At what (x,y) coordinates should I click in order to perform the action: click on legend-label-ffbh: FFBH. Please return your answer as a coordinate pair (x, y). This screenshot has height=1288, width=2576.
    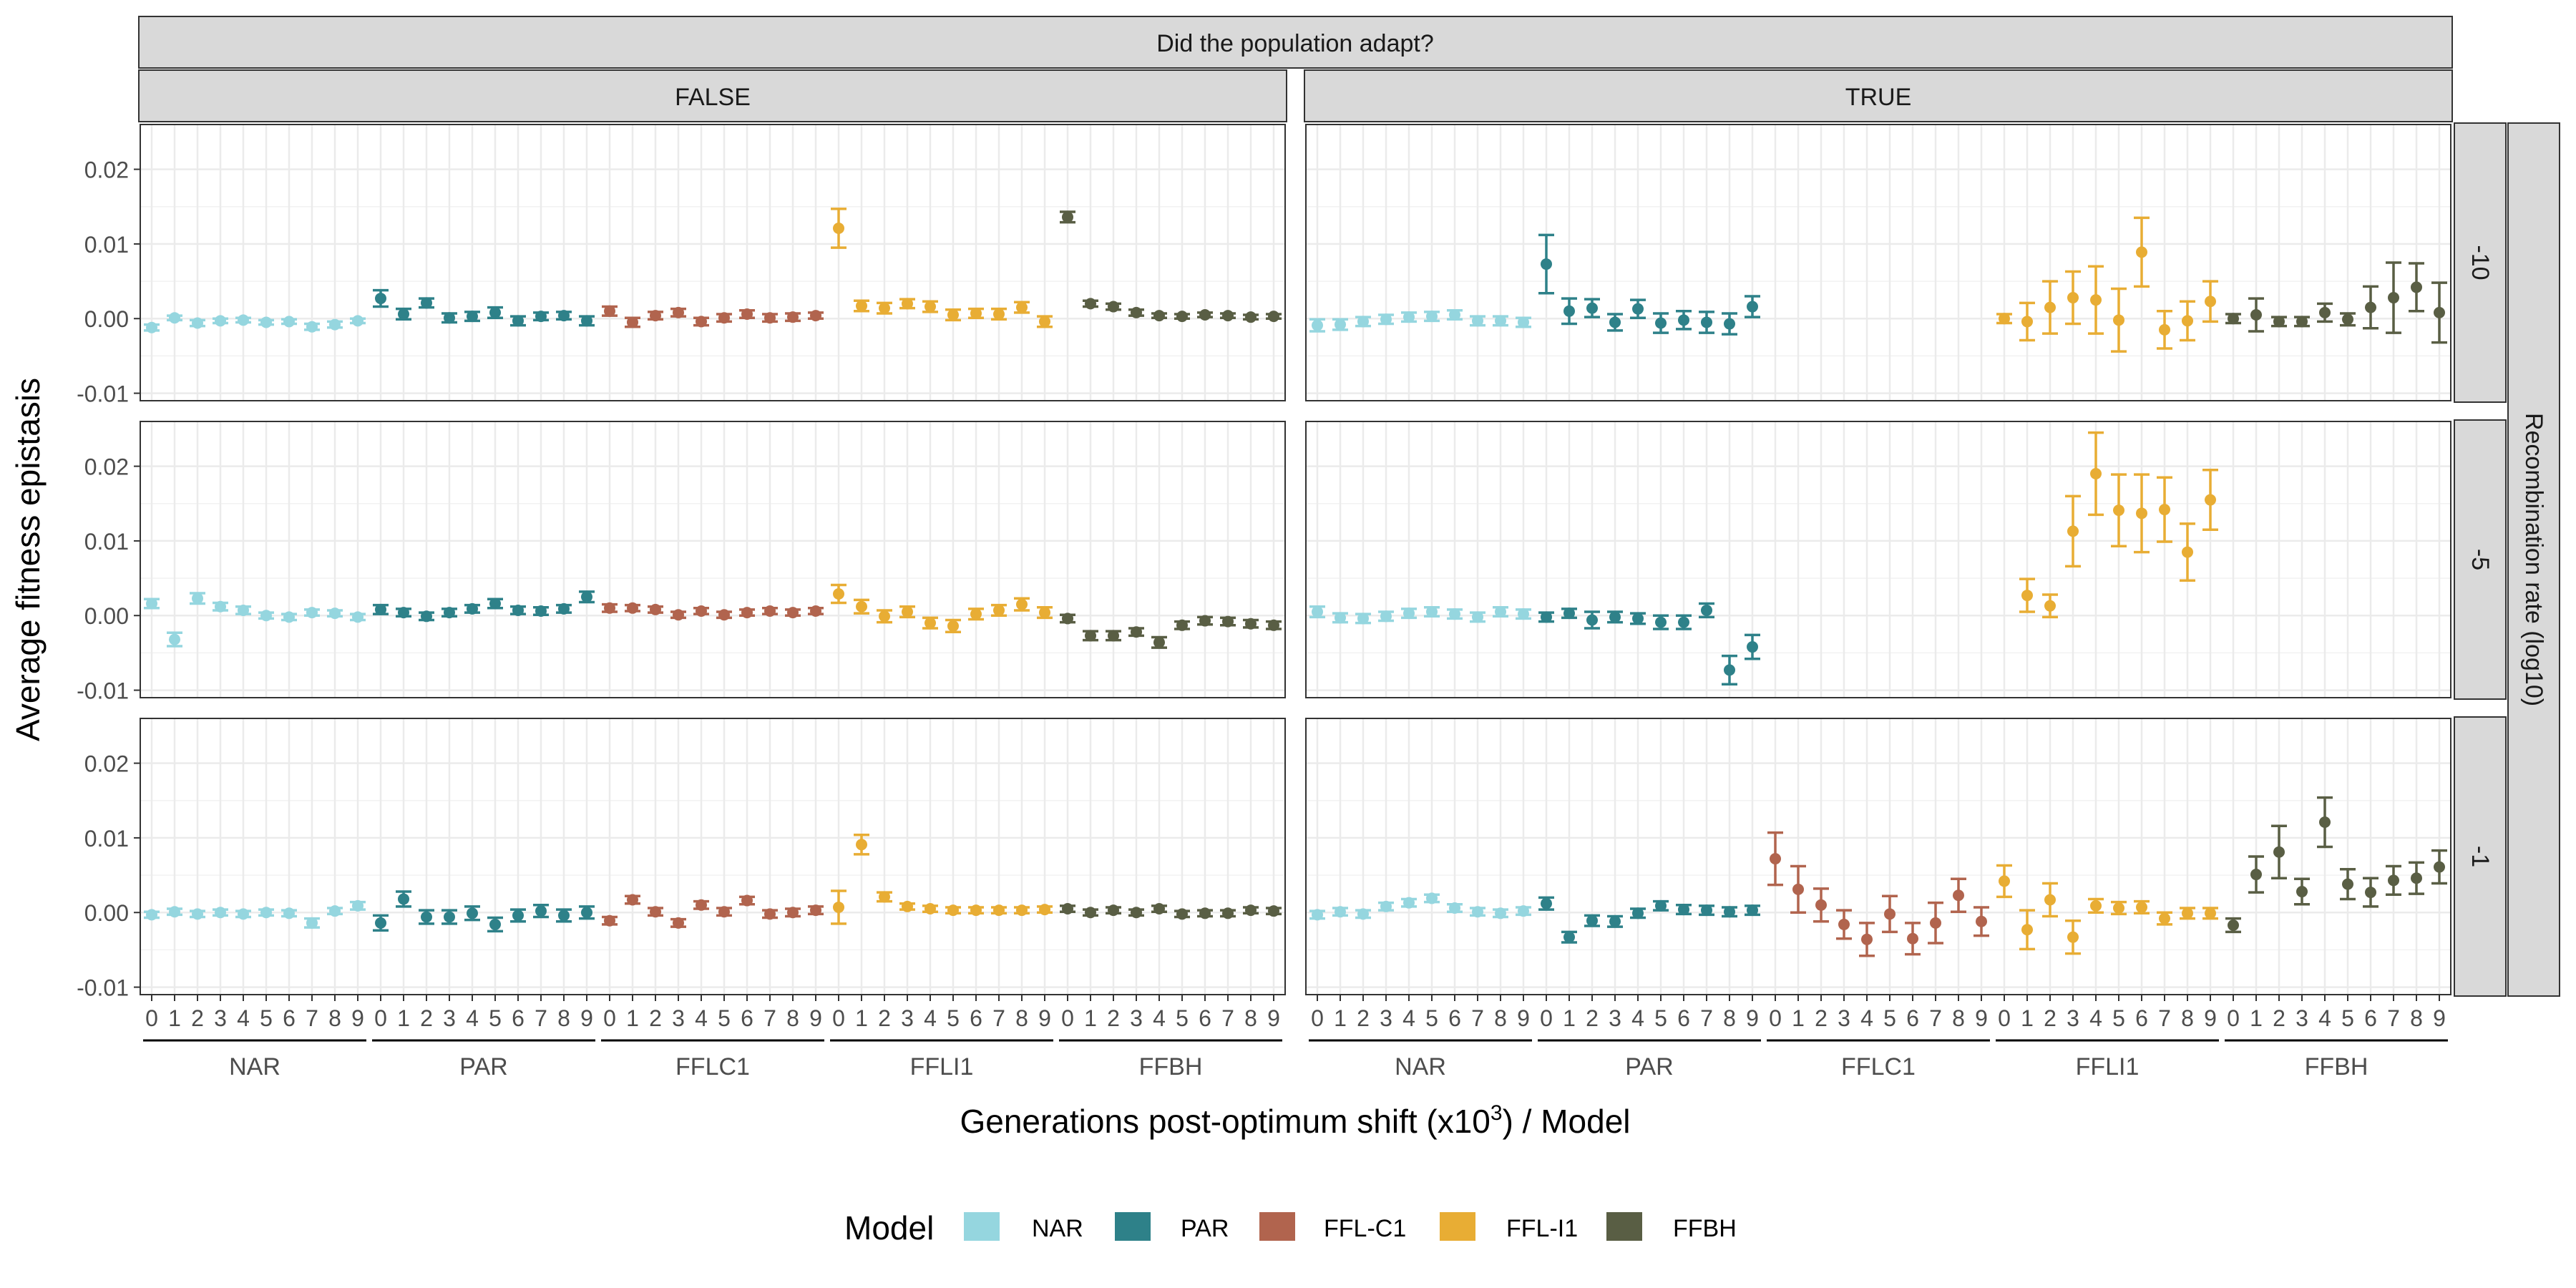
    Looking at the image, I should click on (1705, 1228).